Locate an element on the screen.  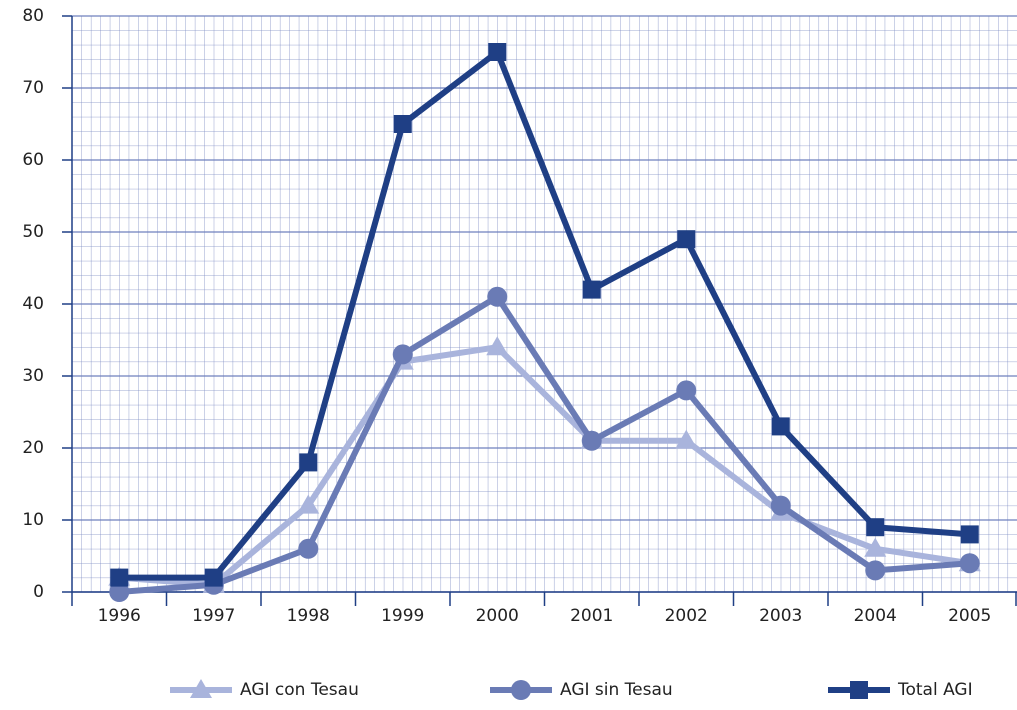
x-tick-label: 2003 is located at coordinates (780, 616).